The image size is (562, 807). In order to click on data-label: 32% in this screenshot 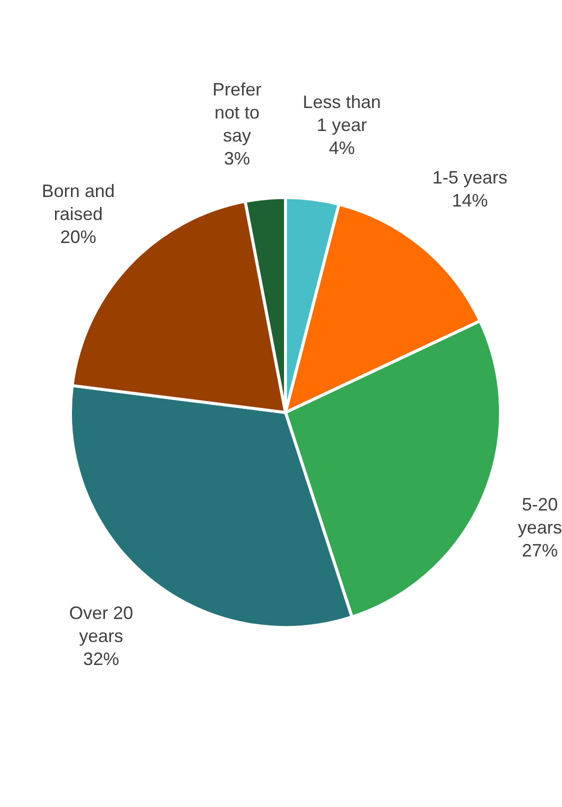, I will do `click(101, 658)`.